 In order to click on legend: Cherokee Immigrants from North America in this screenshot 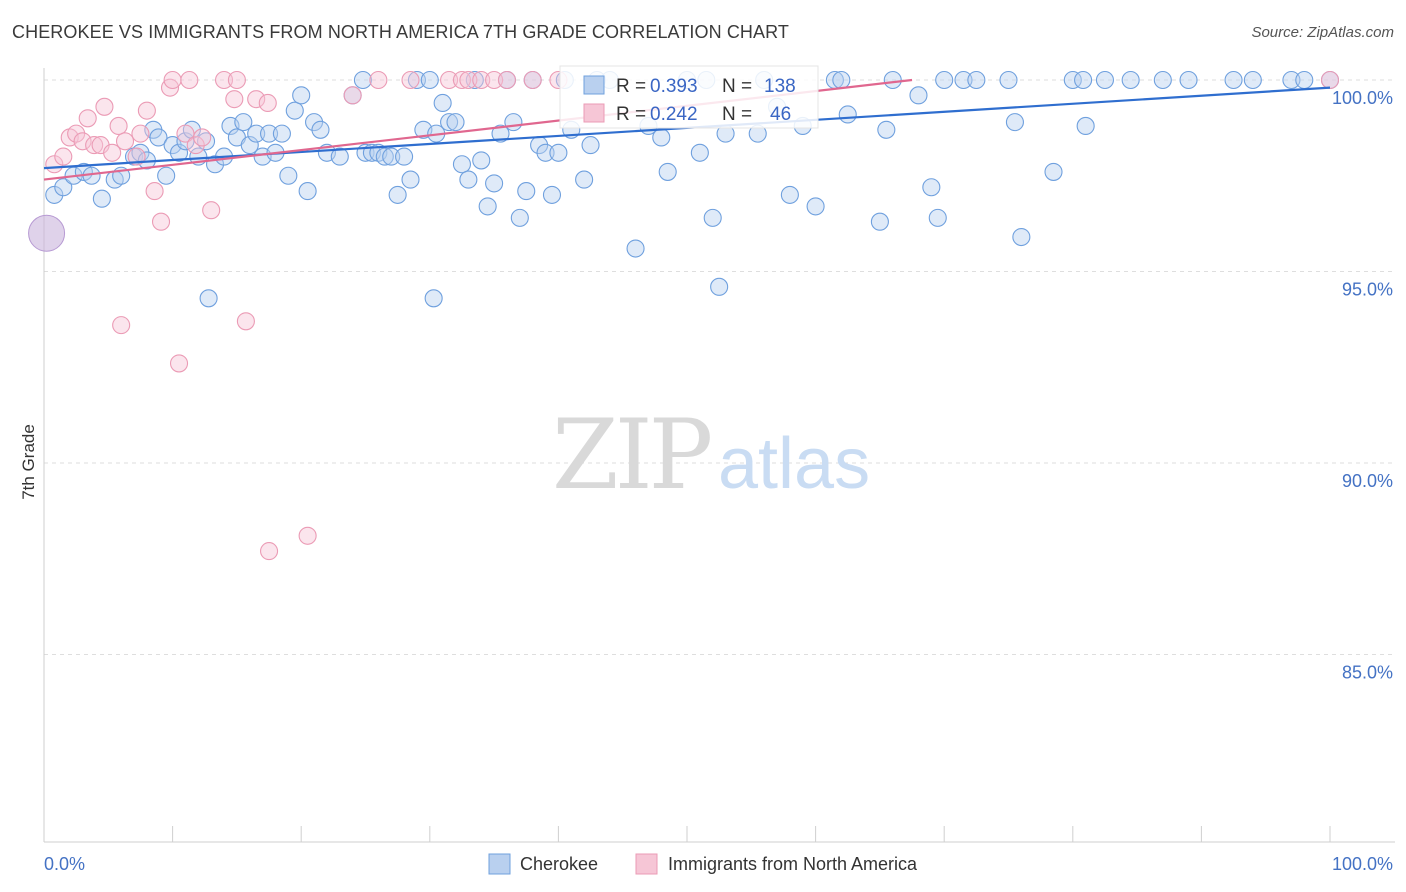, I will do `click(703, 864)`.